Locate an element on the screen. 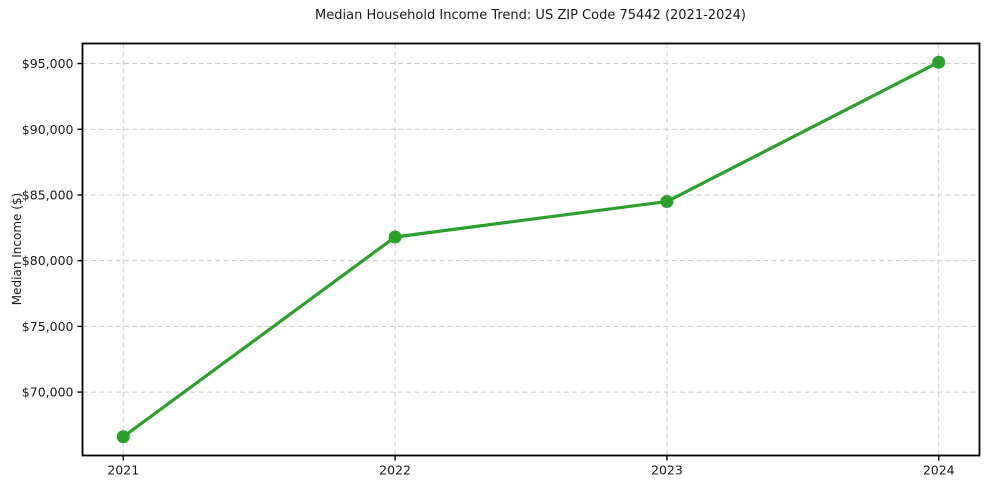 The height and width of the screenshot is (490, 989). y-tick-label: $85,000 is located at coordinates (48, 194).